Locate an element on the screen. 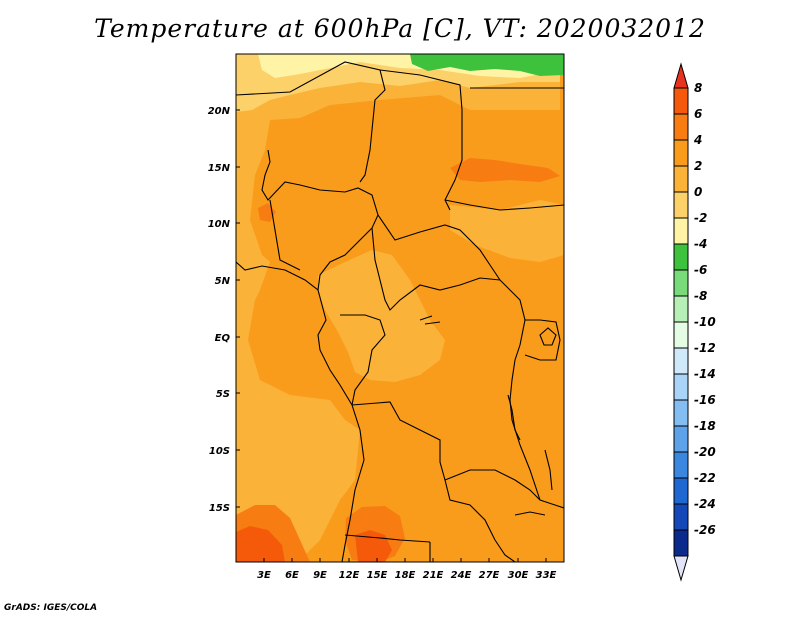 Image resolution: width=800 pixels, height=618 pixels. latitude-label: 5S is located at coordinates (223, 394).